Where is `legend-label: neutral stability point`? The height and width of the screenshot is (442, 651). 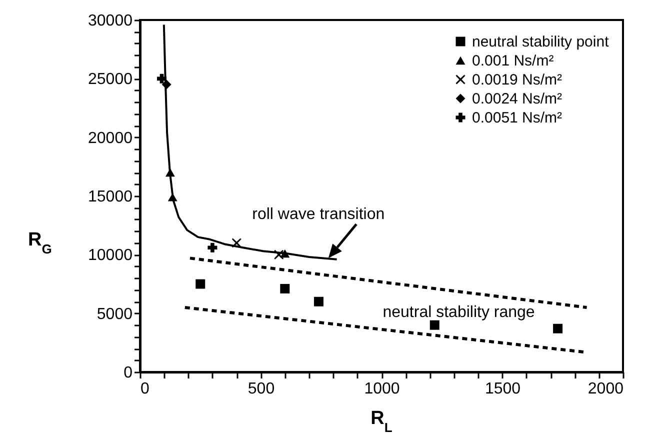 legend-label: neutral stability point is located at coordinates (541, 42).